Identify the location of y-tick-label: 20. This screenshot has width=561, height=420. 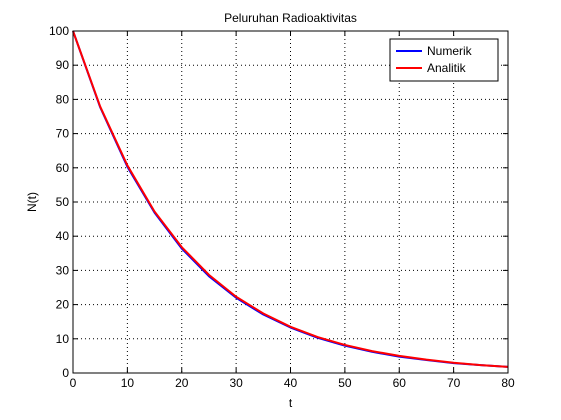
(63, 305).